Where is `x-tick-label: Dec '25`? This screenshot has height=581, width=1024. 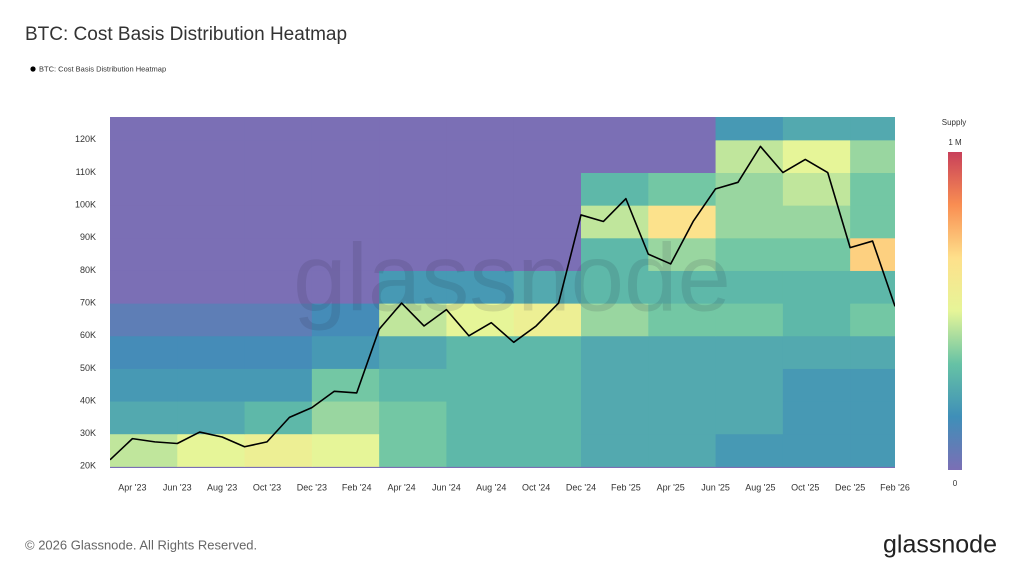
x-tick-label: Dec '25 is located at coordinates (850, 487).